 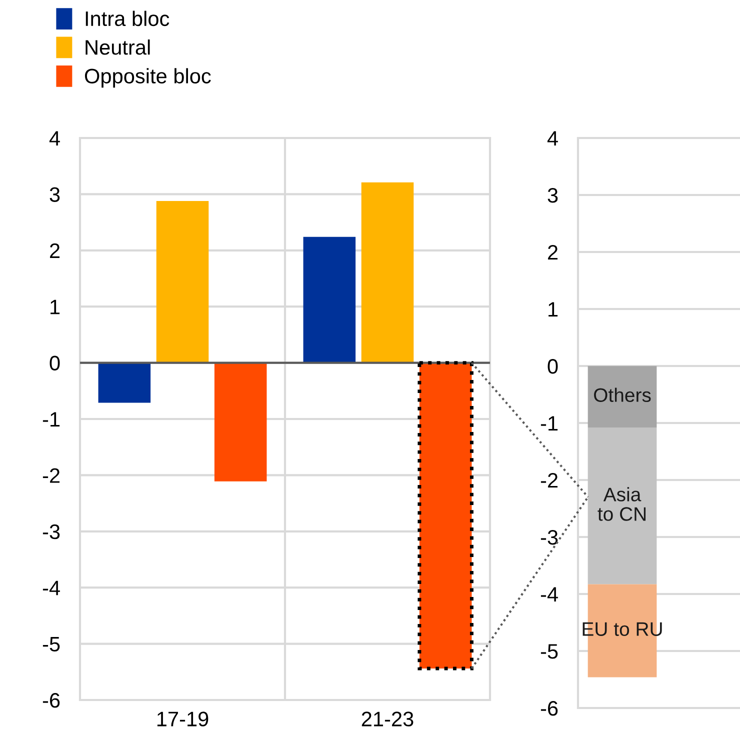 What do you see at coordinates (128, 18) in the screenshot?
I see `legend-label: Intra bloc` at bounding box center [128, 18].